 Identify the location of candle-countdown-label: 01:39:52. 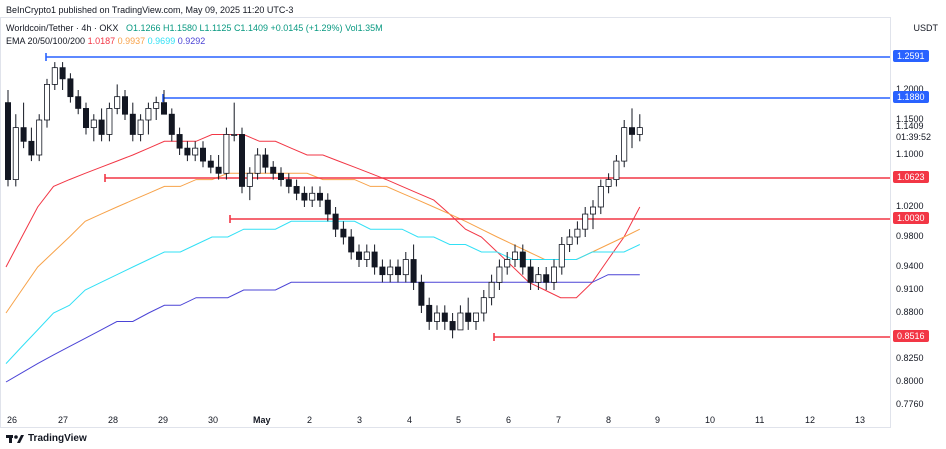
(914, 137).